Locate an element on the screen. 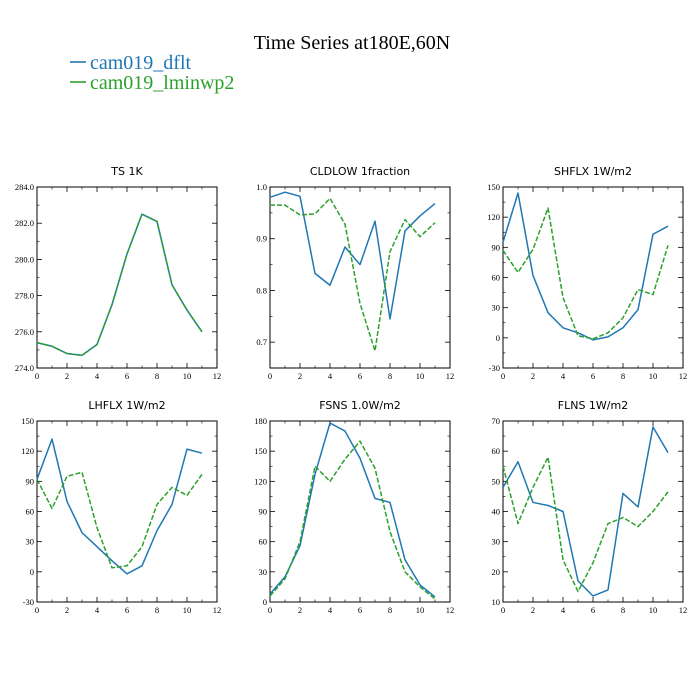 The width and height of the screenshot is (700, 700). legend: cam019_dflt cam019_lminwp2 is located at coordinates (152, 73).